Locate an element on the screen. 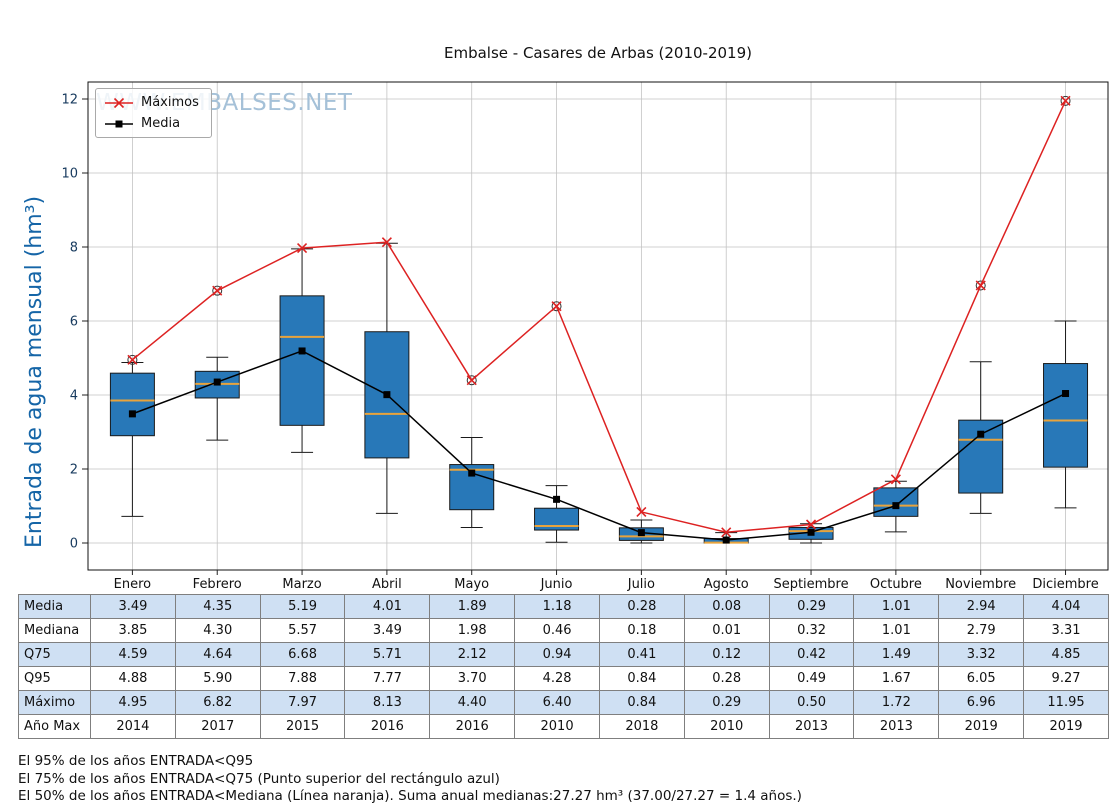 The height and width of the screenshot is (810, 1120). table-cell: 2015 is located at coordinates (302, 726).